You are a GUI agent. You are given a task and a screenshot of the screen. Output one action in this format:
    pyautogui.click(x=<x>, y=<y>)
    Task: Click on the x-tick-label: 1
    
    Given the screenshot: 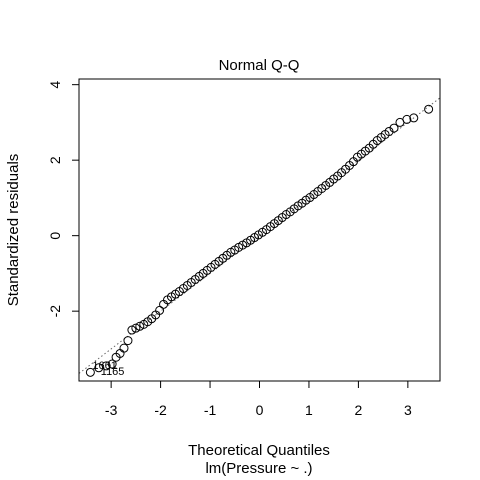 What is the action you would take?
    pyautogui.click(x=309, y=410)
    